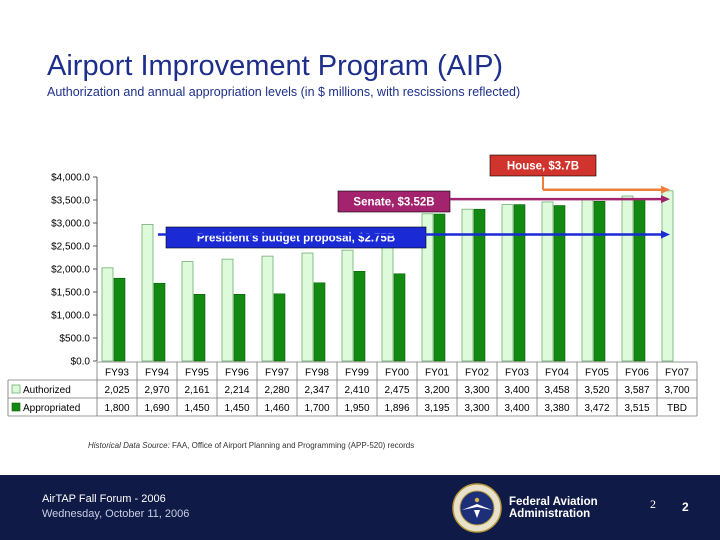 The height and width of the screenshot is (540, 720). What do you see at coordinates (70, 270) in the screenshot?
I see `y-tick-label: $2,000.0` at bounding box center [70, 270].